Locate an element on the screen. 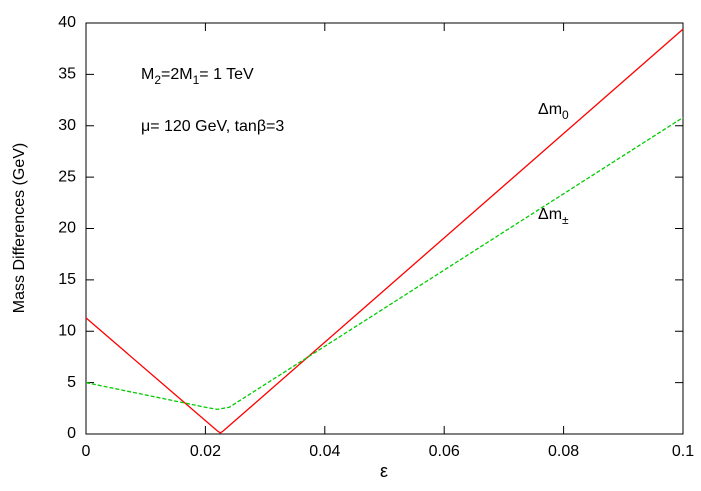 Image resolution: width=701 pixels, height=491 pixels. x-tick-label: 0.08 is located at coordinates (563, 451).